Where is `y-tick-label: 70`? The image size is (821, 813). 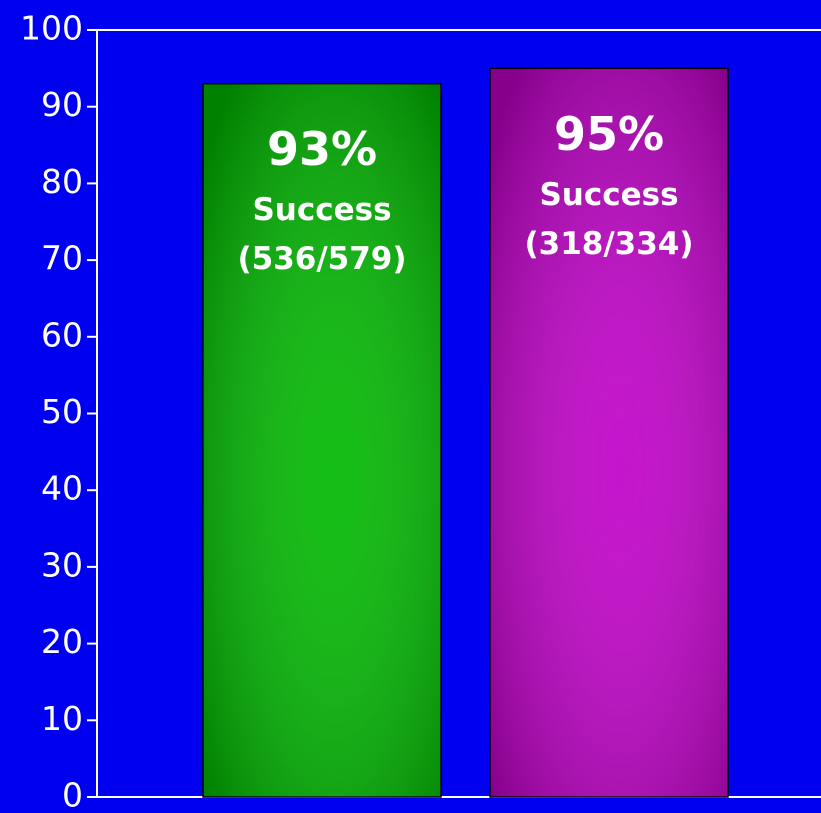
y-tick-label: 70 is located at coordinates (62, 258).